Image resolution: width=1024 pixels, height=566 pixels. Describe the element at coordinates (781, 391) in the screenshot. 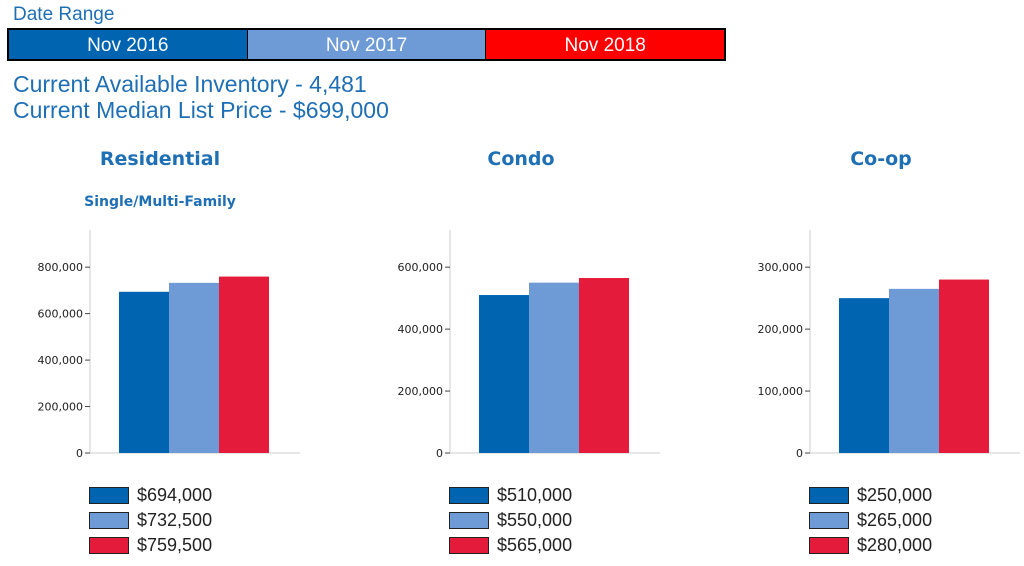

I see `y-tick-label: 100,000` at that location.